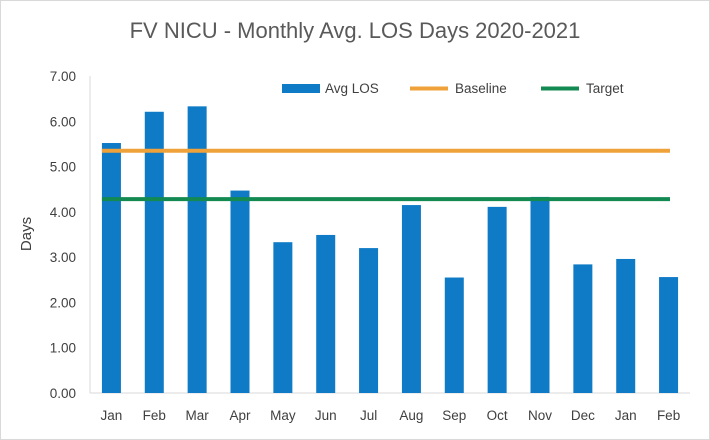 Image resolution: width=710 pixels, height=440 pixels. I want to click on x-tick-label: Oct, so click(497, 415).